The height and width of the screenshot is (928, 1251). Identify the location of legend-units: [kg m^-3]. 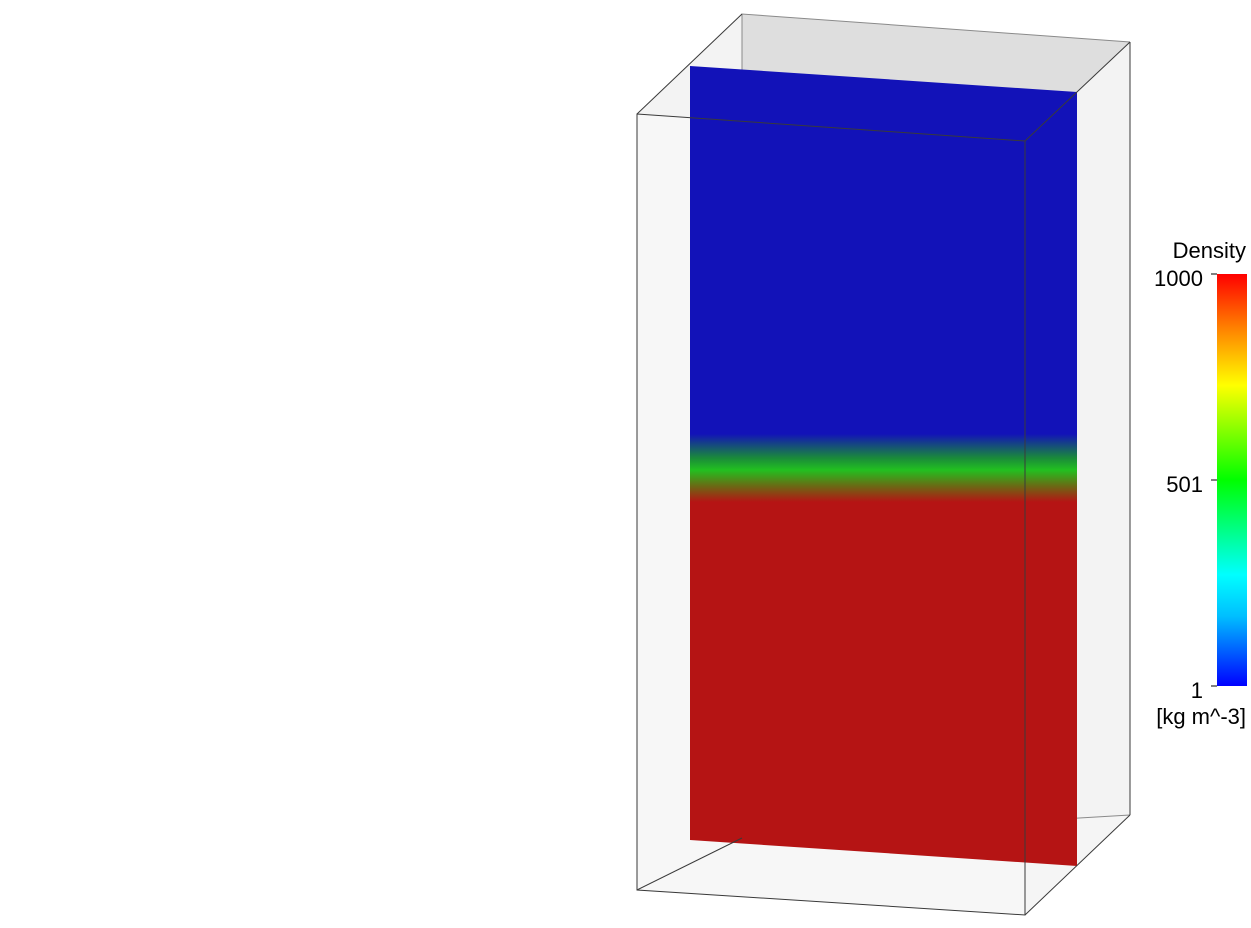
(1201, 716).